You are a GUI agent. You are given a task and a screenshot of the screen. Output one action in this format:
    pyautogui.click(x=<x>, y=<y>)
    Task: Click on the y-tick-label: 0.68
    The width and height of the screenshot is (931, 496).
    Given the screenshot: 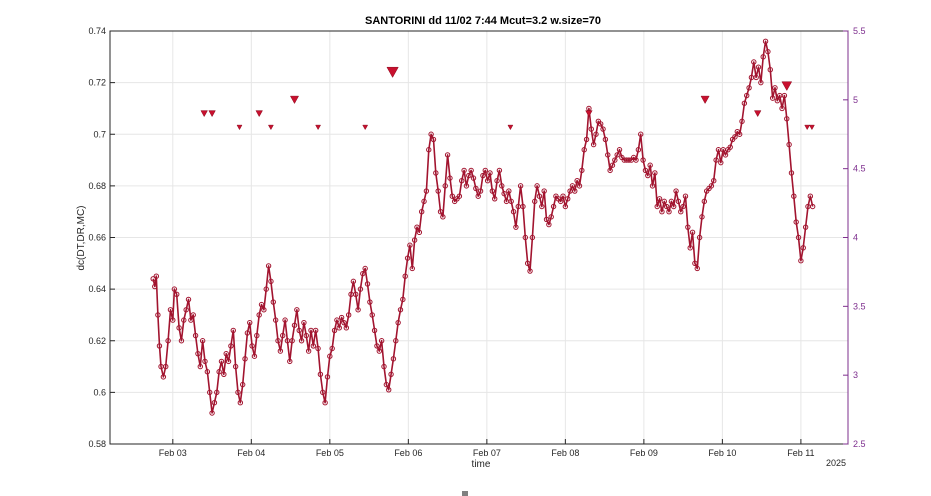 What is the action you would take?
    pyautogui.click(x=97, y=186)
    